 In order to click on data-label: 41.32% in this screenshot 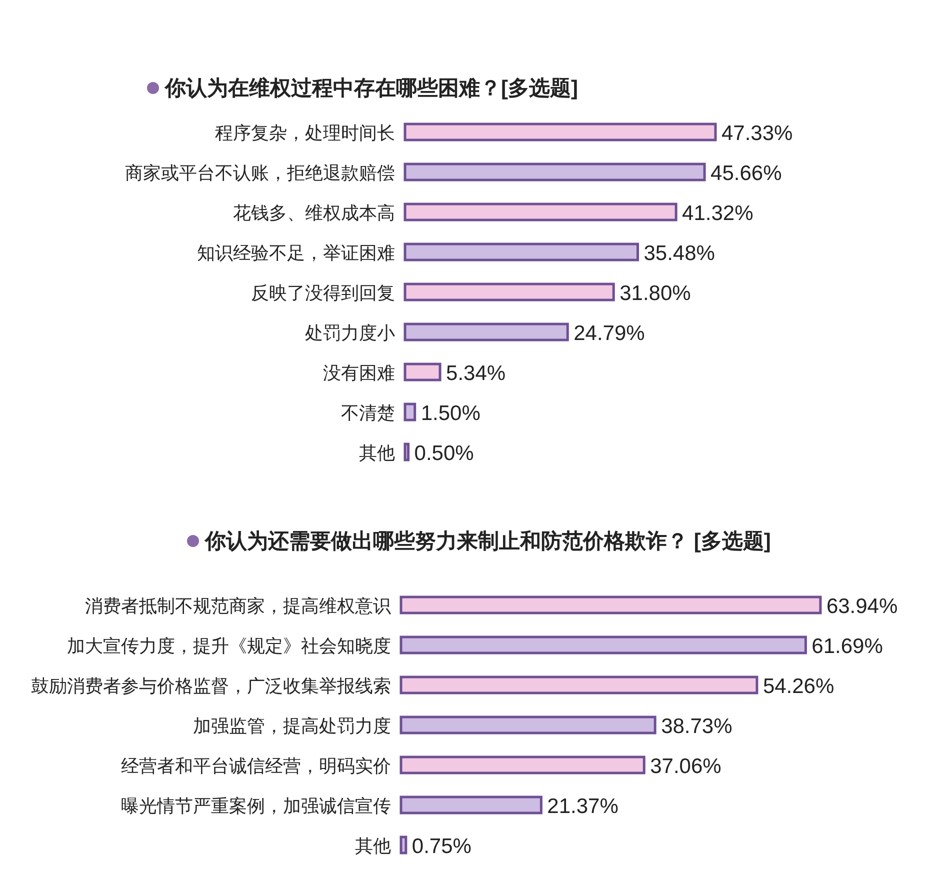, I will do `click(718, 213)`.